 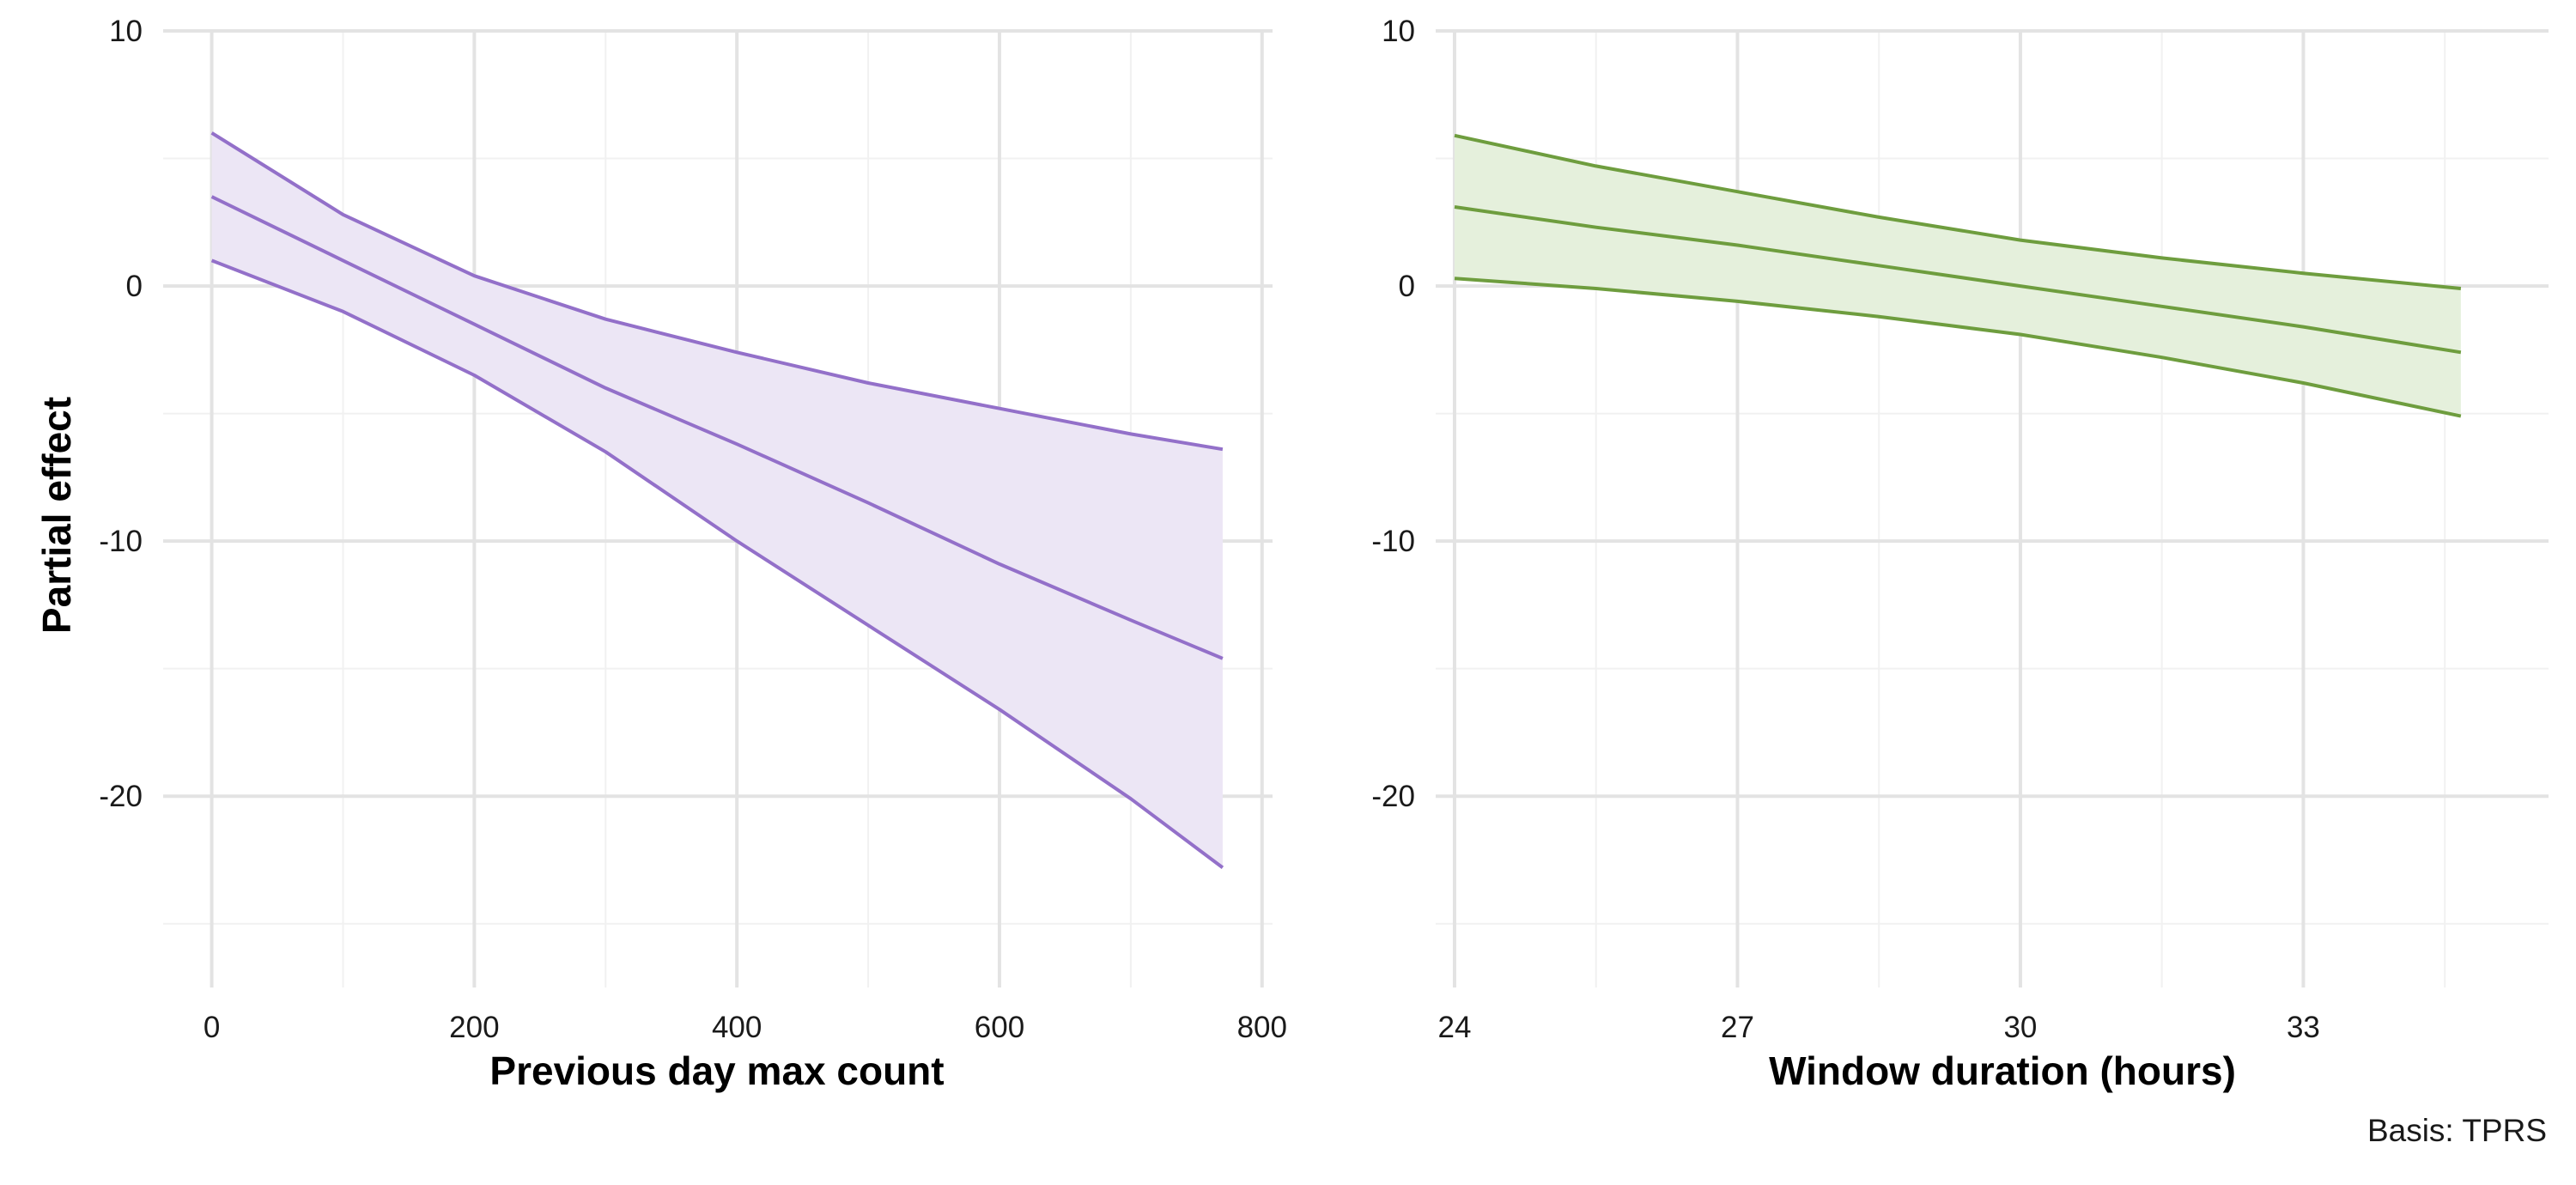 I want to click on panel-1-x-tick-label: 0, so click(x=212, y=1027).